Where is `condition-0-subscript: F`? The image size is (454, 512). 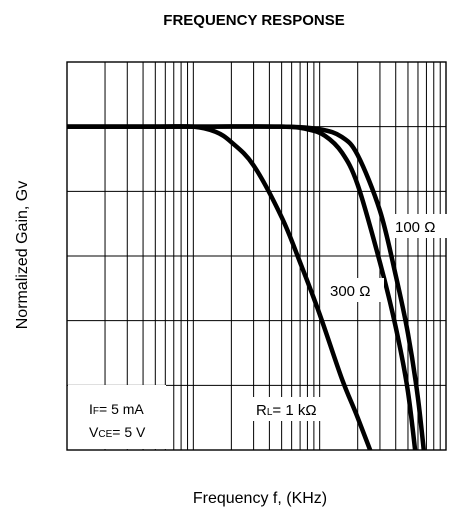
condition-0-subscript: F is located at coordinates (96, 411).